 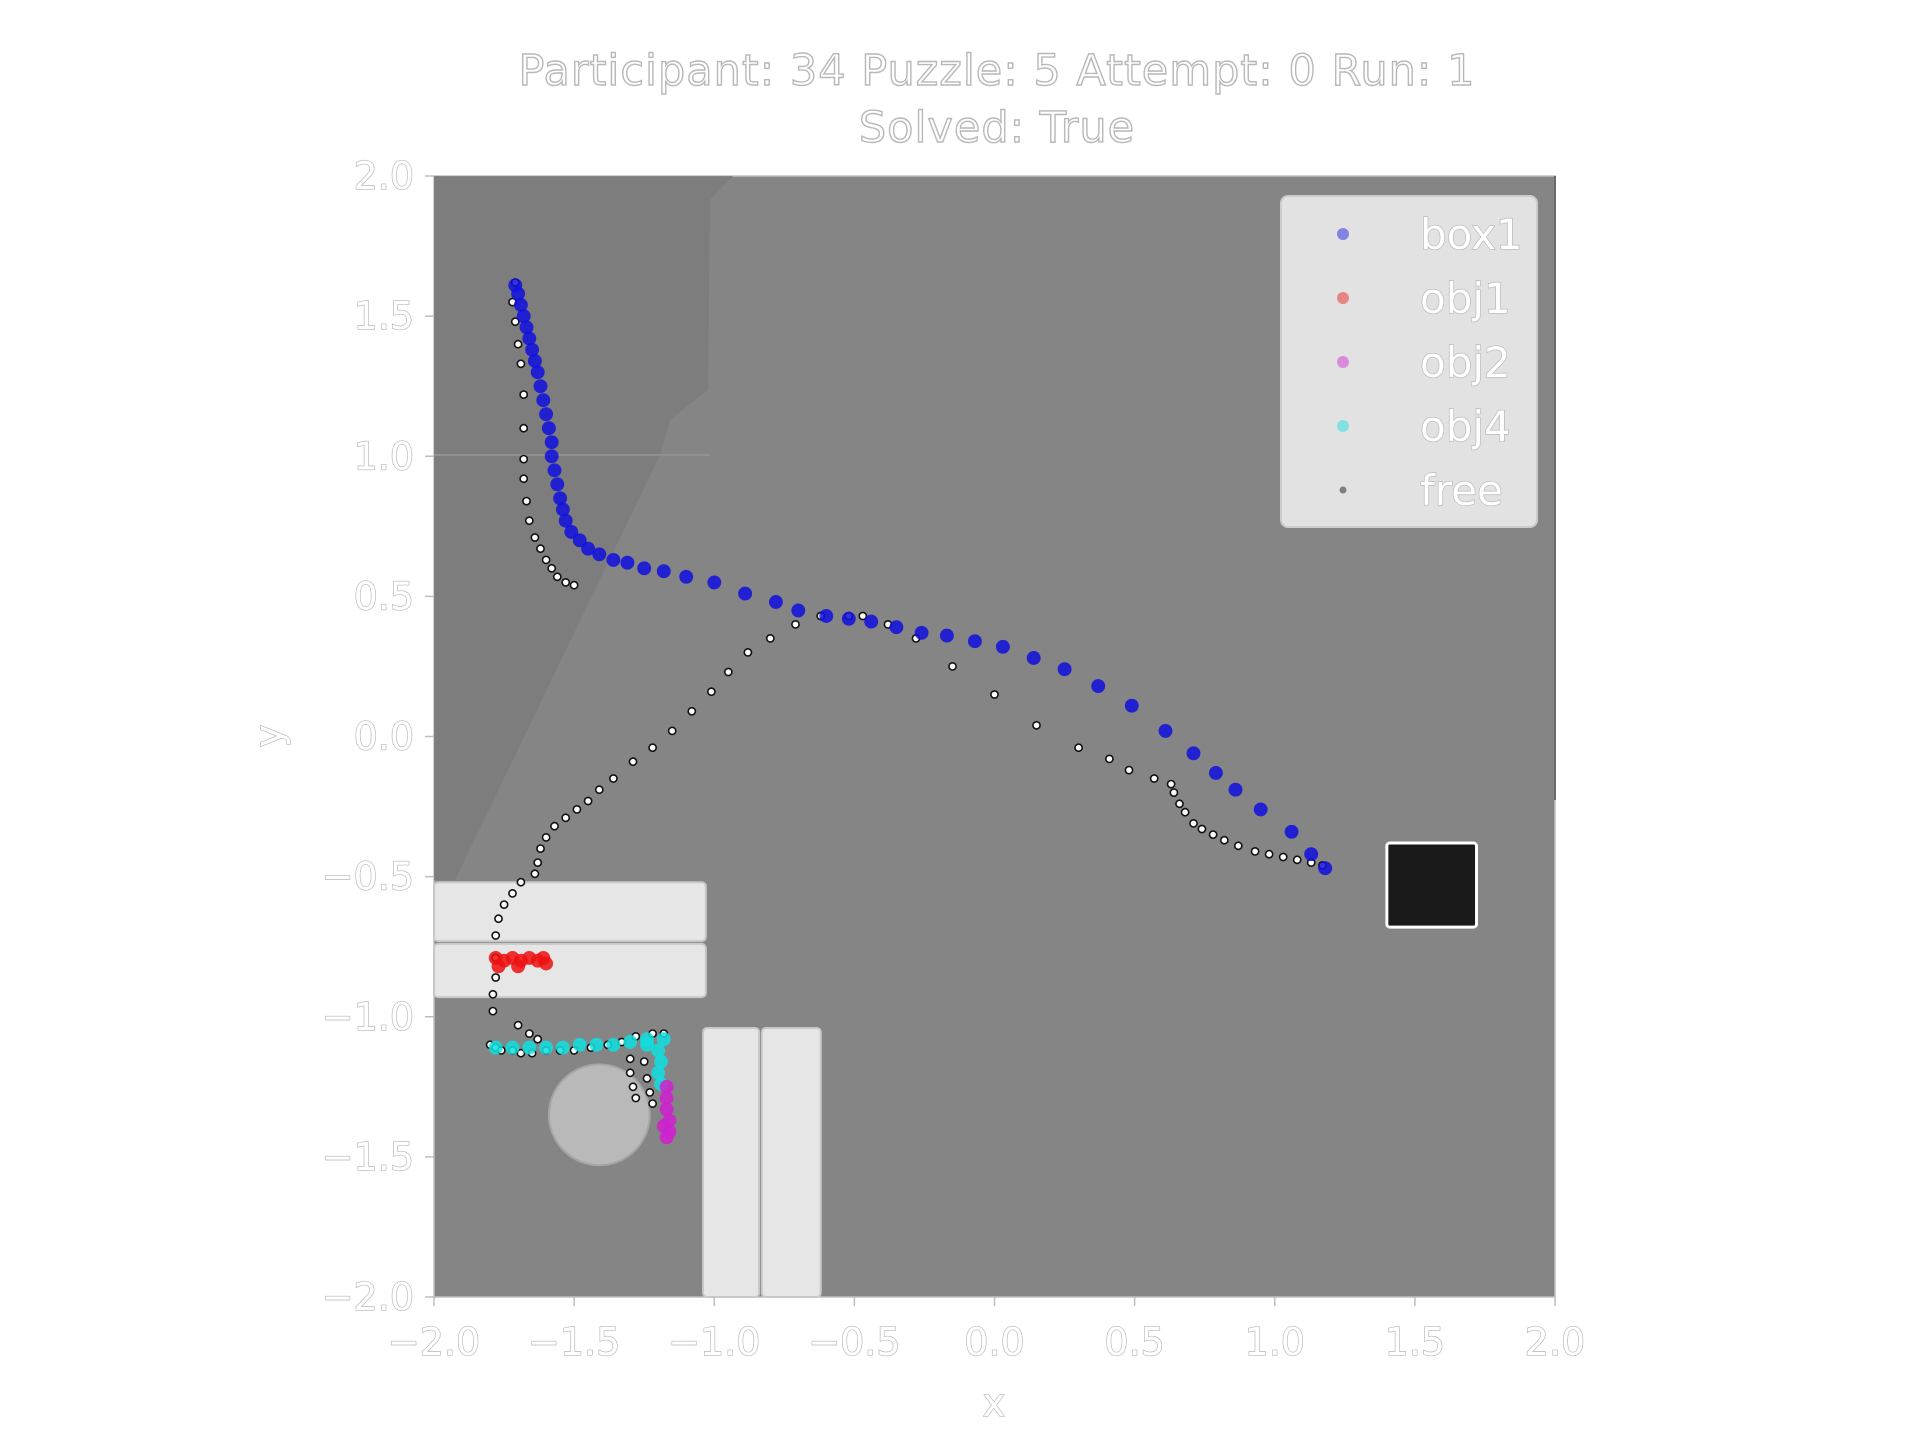 What do you see at coordinates (1275, 1342) in the screenshot?
I see `x-tick-label-6: 1.0` at bounding box center [1275, 1342].